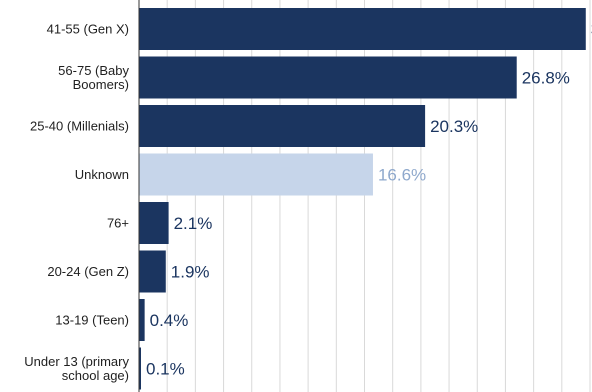 Image resolution: width=592 pixels, height=392 pixels. I want to click on category-label: 13-19 (Teen), so click(92, 320).